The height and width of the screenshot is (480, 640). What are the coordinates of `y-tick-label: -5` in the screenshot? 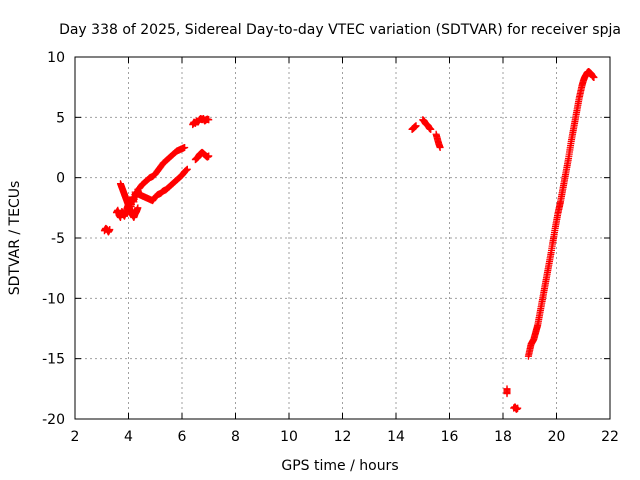 It's located at (58, 239).